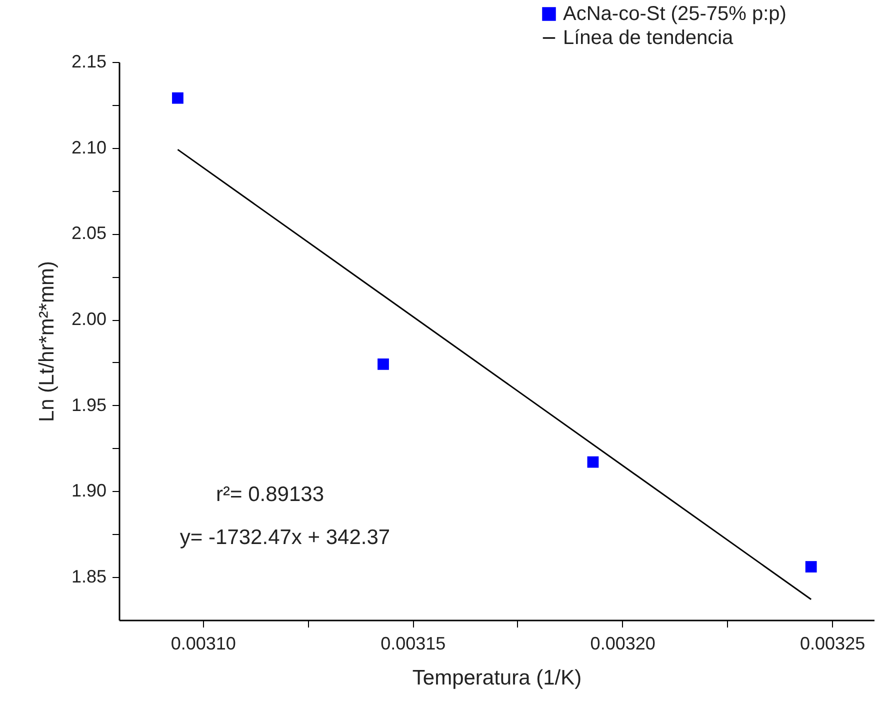 The image size is (887, 713). I want to click on y-axis-title: Ln (Lt/hr*m²*mm), so click(46, 341).